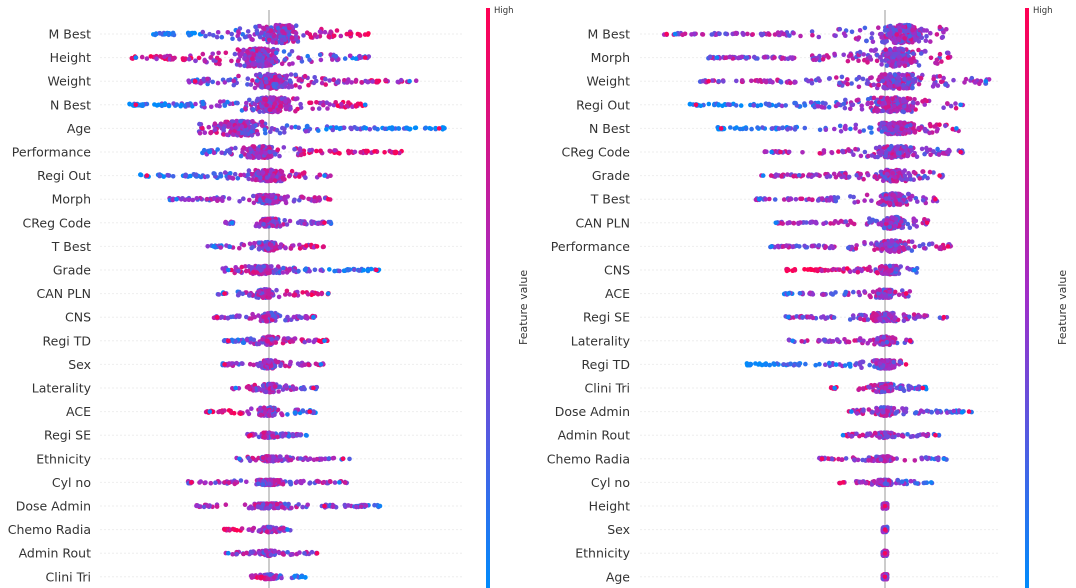  What do you see at coordinates (71, 199) in the screenshot?
I see `feature-label: Morph` at bounding box center [71, 199].